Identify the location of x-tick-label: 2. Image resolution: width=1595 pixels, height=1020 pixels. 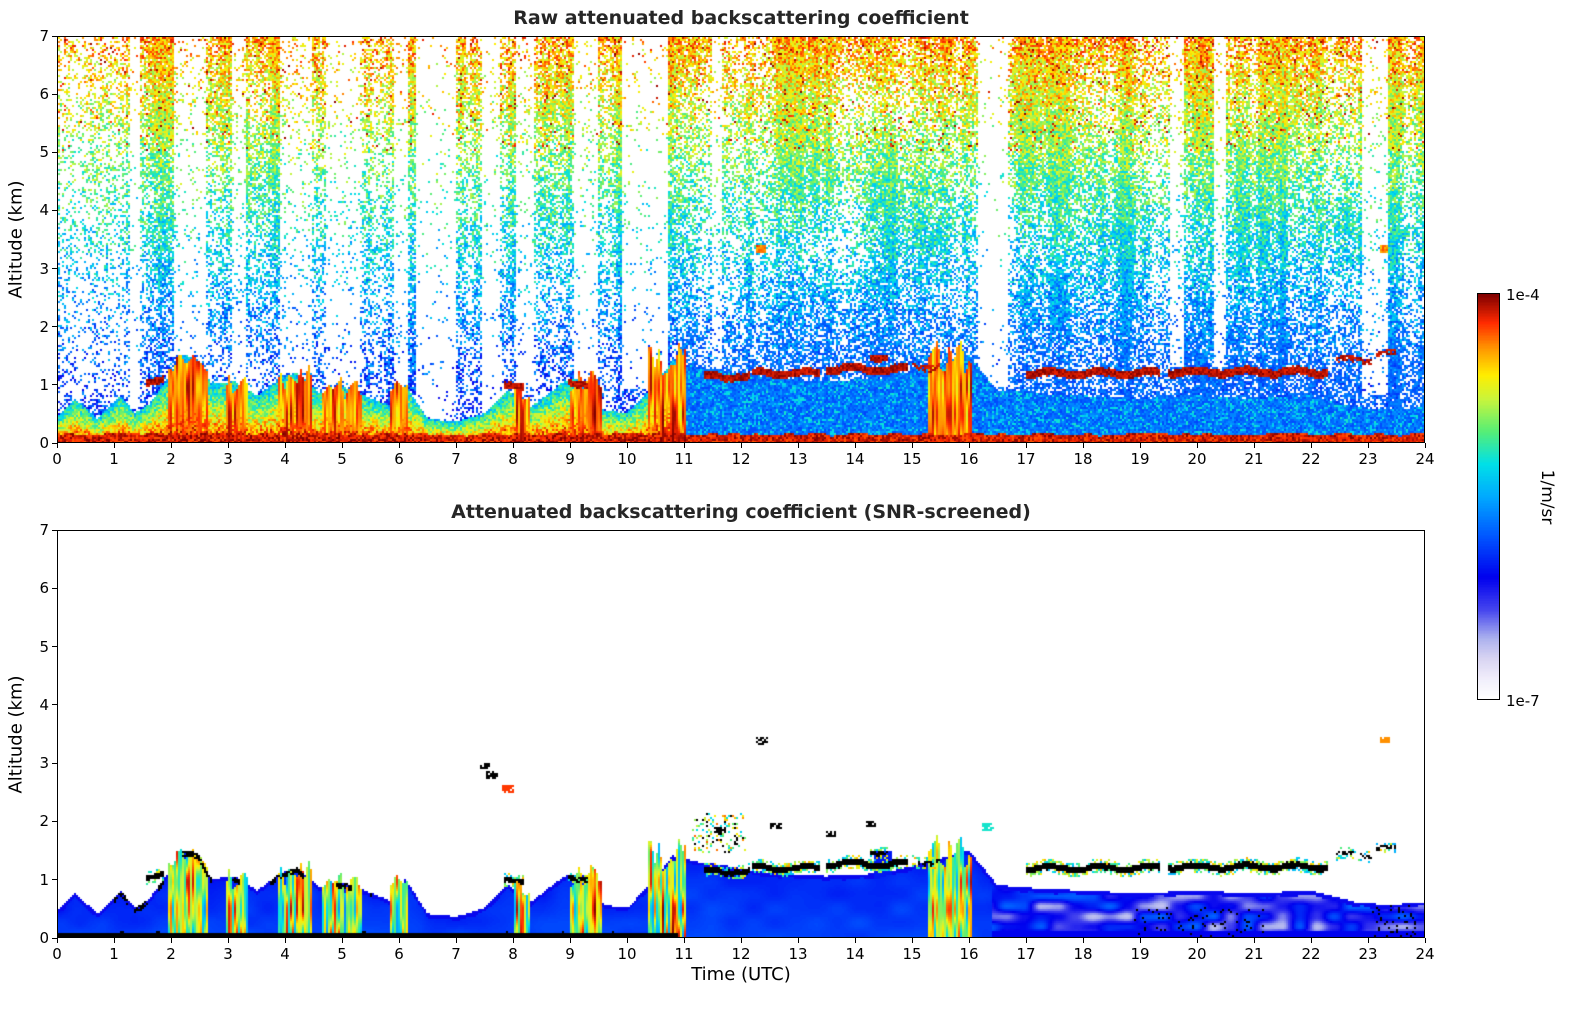
(171, 954).